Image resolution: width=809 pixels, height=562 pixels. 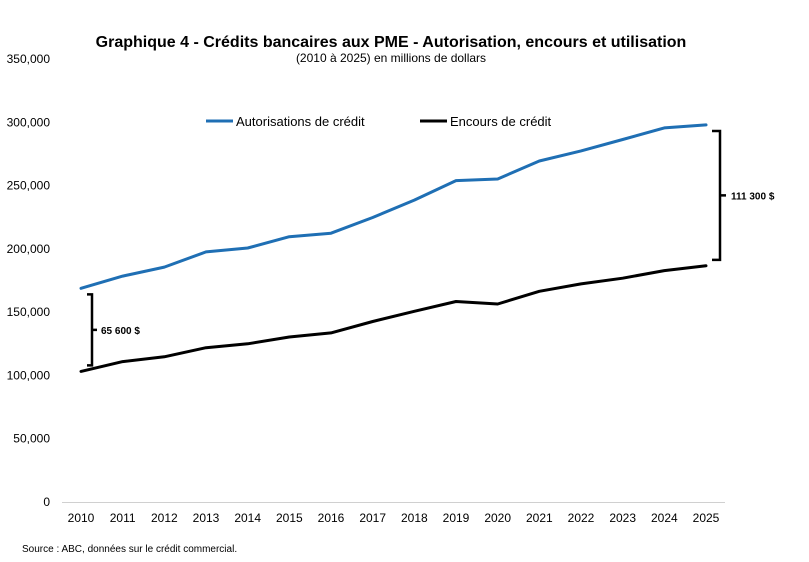 What do you see at coordinates (289, 518) in the screenshot?
I see `x-tick-label: 2015` at bounding box center [289, 518].